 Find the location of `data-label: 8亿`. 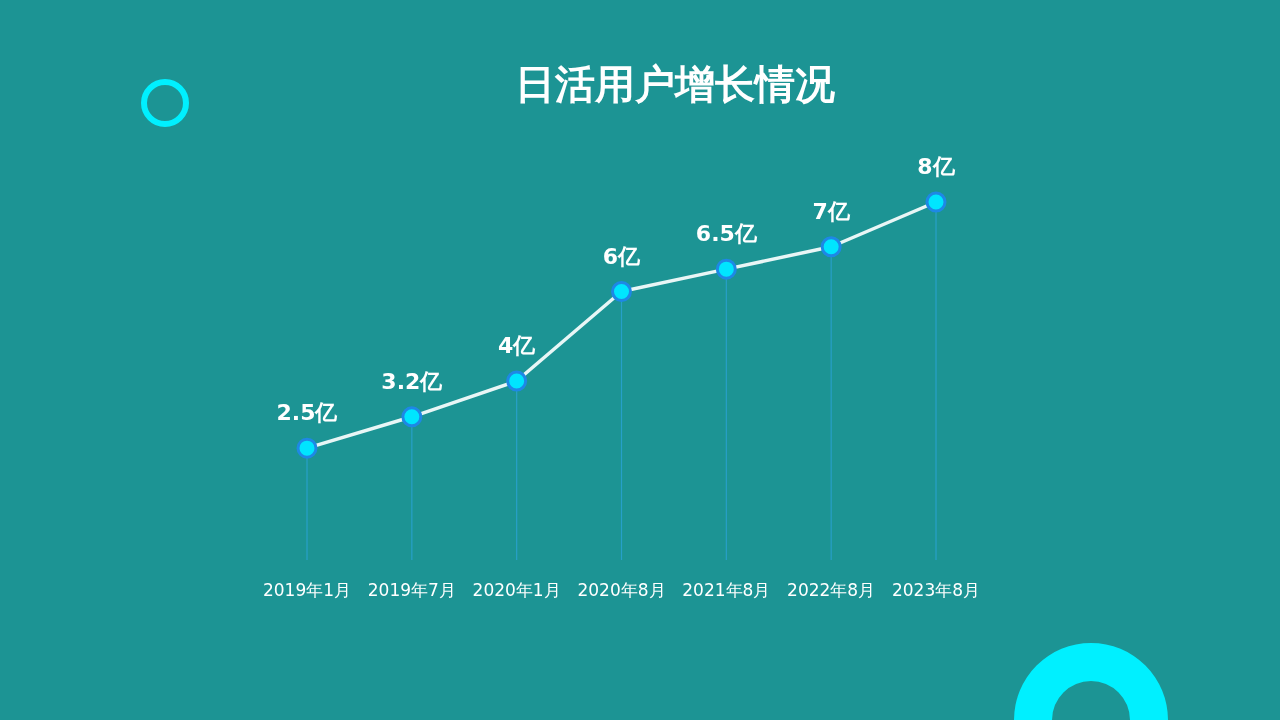

data-label: 8亿 is located at coordinates (936, 166).